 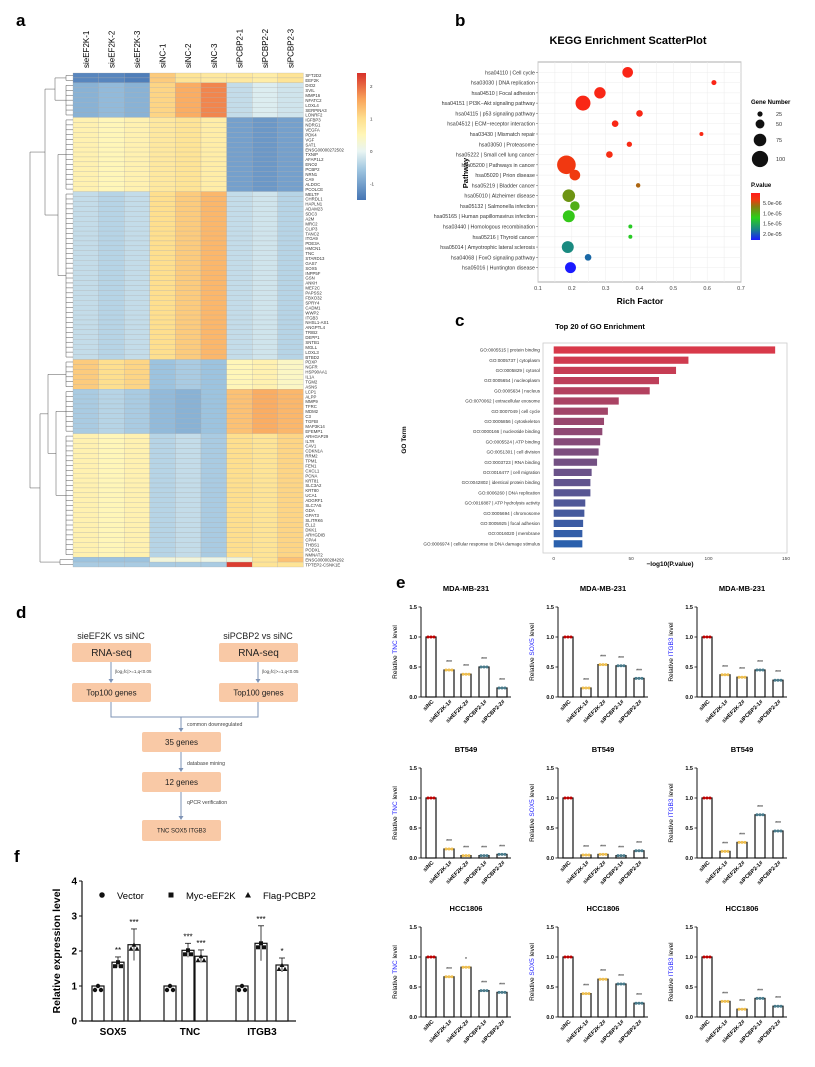 I want to click on kegg-pathway-label: hsa03430 | Mismatch repair, so click(x=503, y=135).